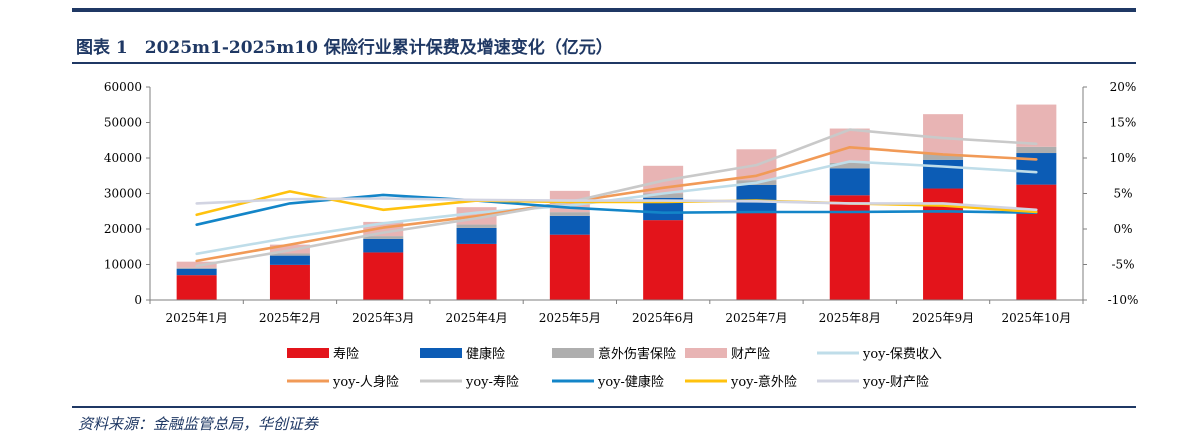 The image size is (1191, 444). I want to click on y-left-tick-label: 10000, so click(123, 265).